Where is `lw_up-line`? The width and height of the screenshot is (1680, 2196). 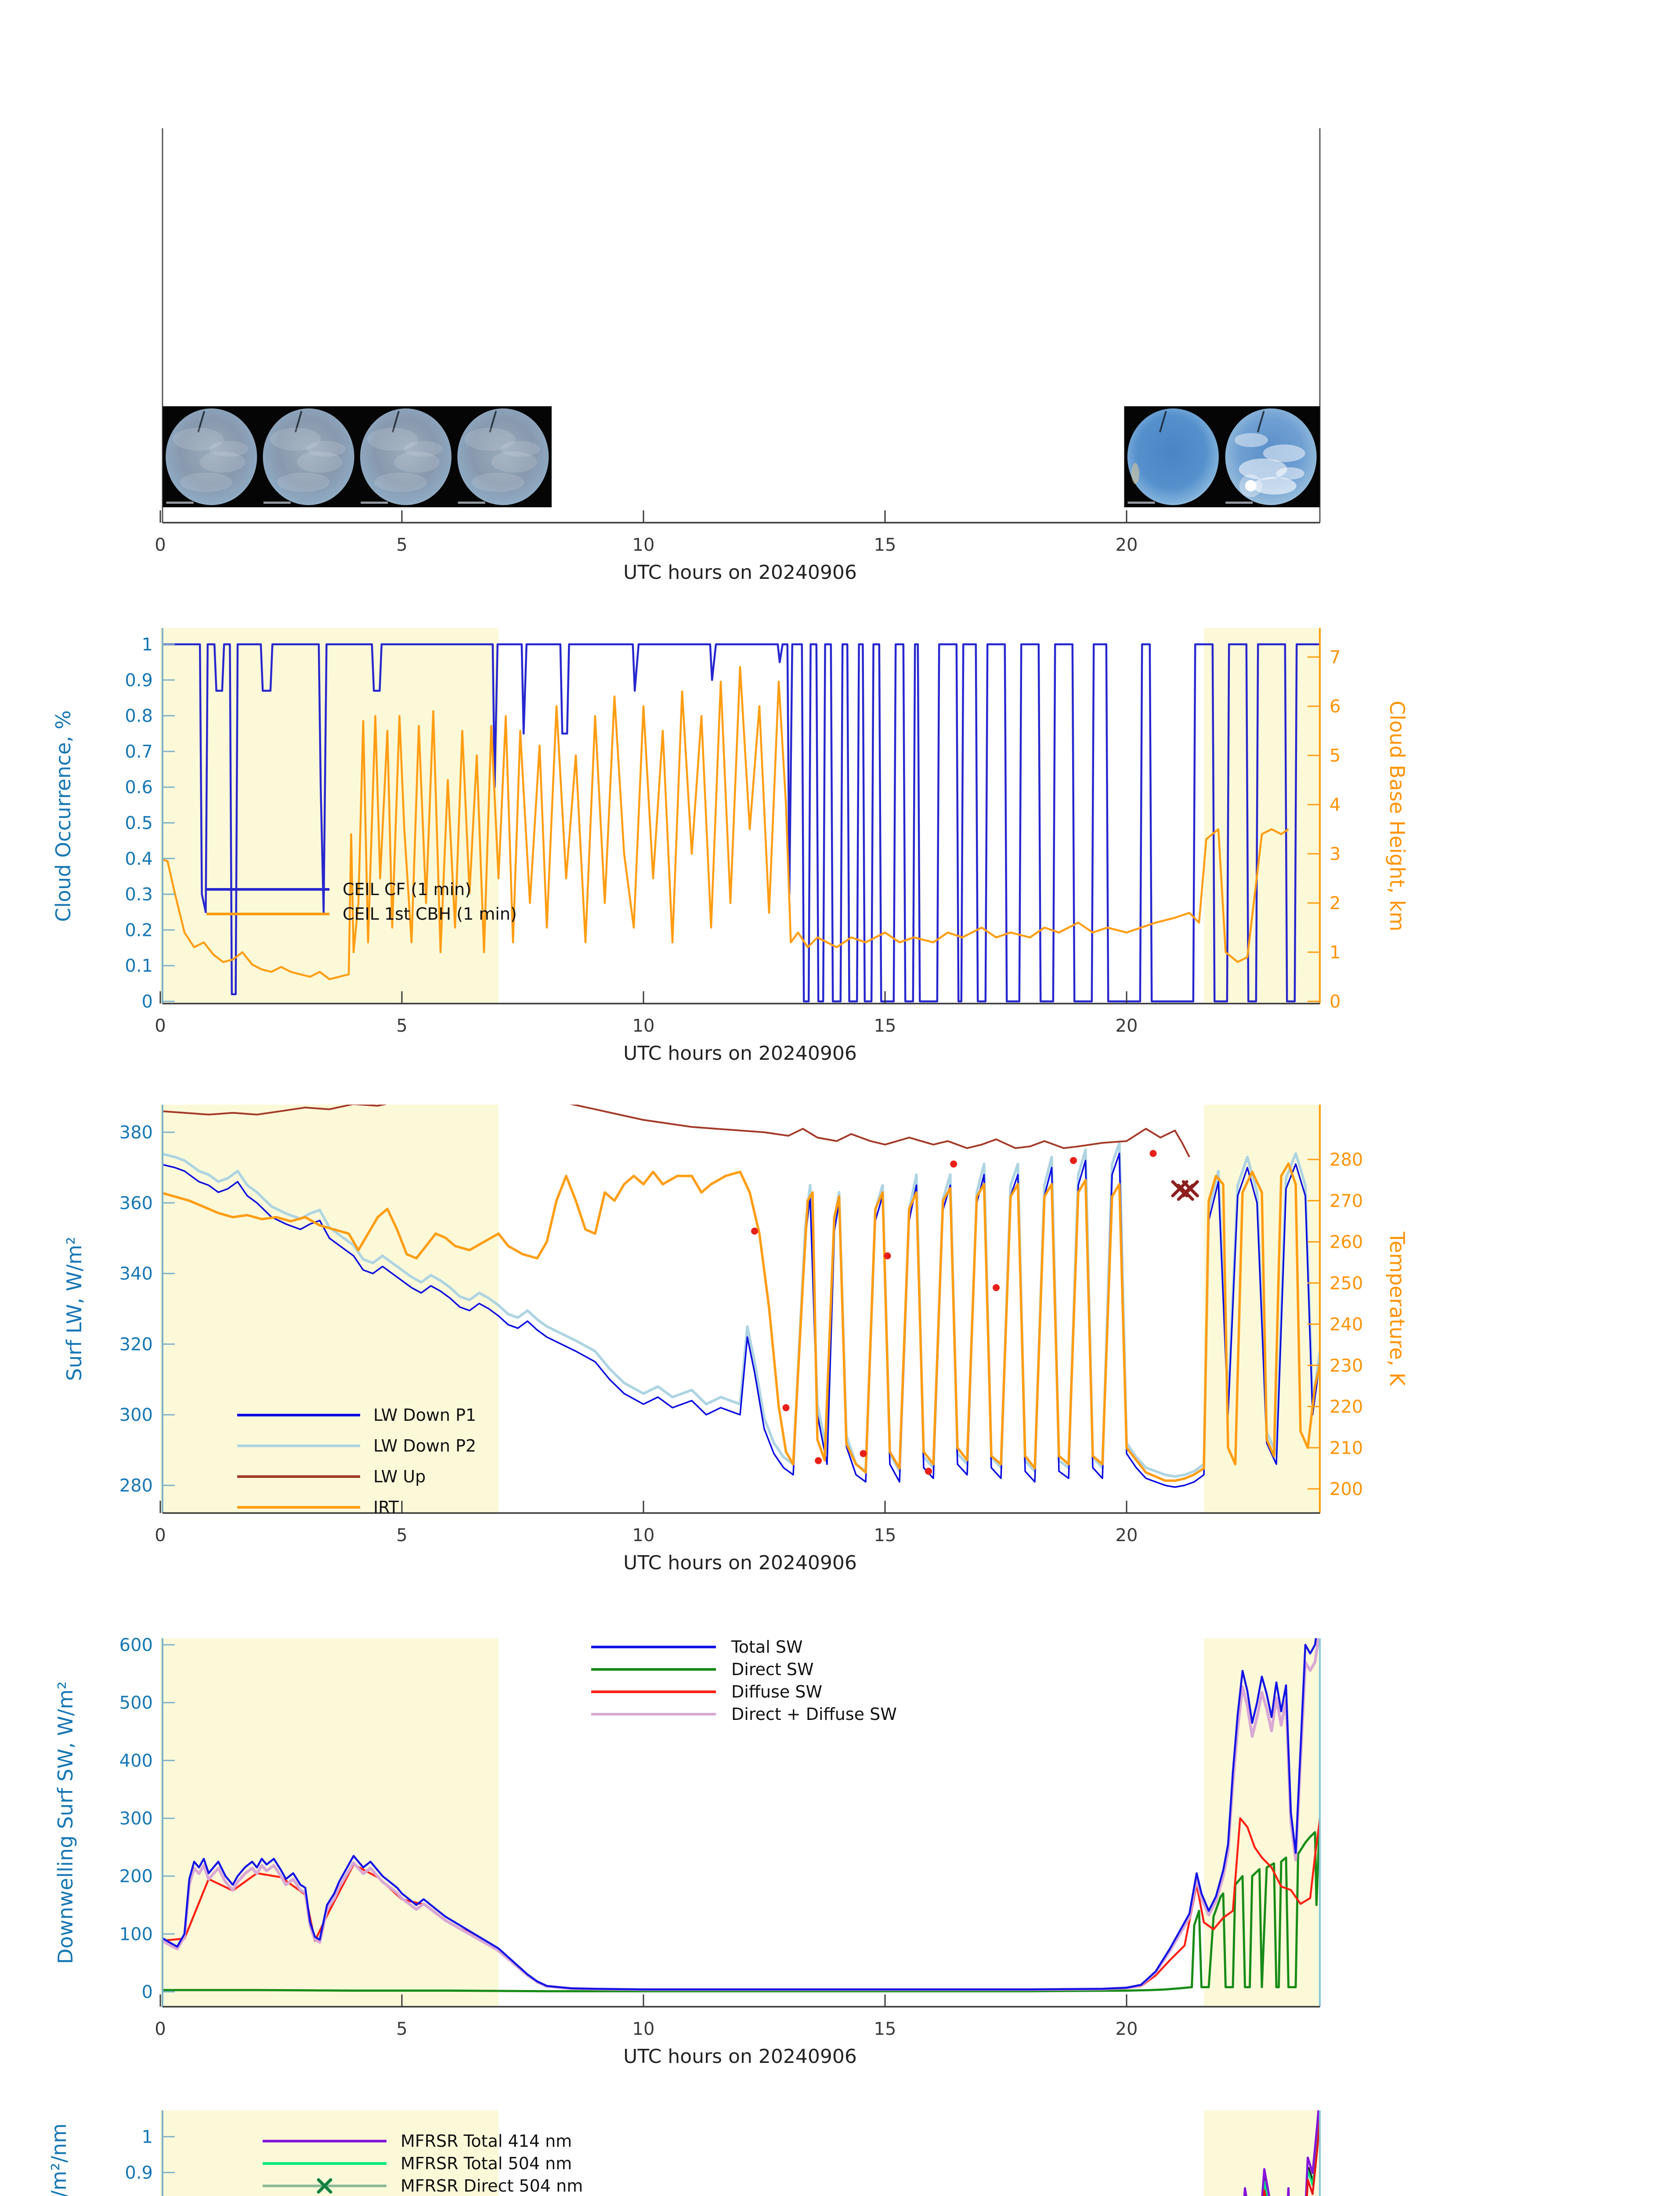 lw_up-line is located at coordinates (676, 1131).